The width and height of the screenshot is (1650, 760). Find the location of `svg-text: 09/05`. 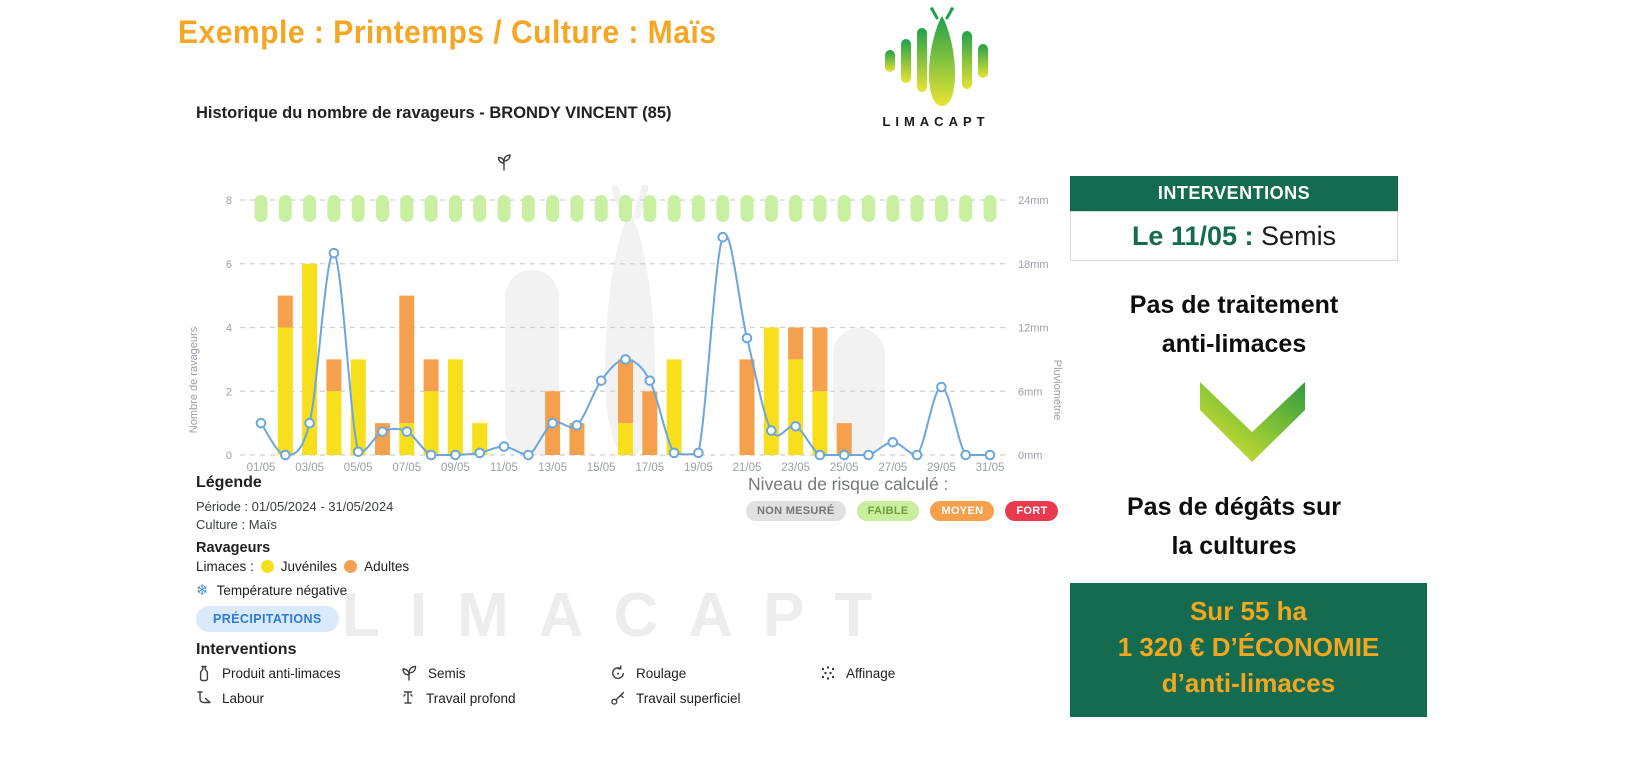

svg-text: 09/05 is located at coordinates (455, 468).